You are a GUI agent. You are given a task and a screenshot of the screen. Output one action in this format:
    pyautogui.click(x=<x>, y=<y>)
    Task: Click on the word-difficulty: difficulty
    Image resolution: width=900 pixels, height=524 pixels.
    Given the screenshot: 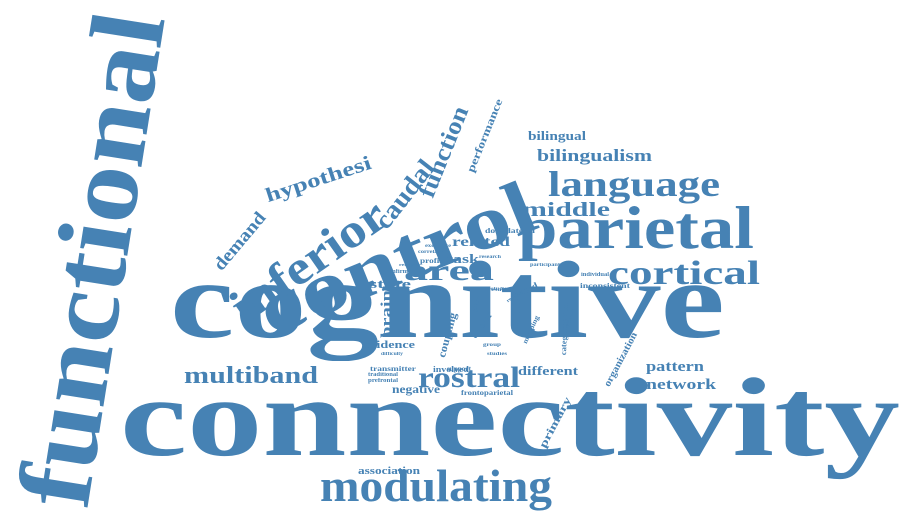 What is the action you would take?
    pyautogui.click(x=392, y=354)
    